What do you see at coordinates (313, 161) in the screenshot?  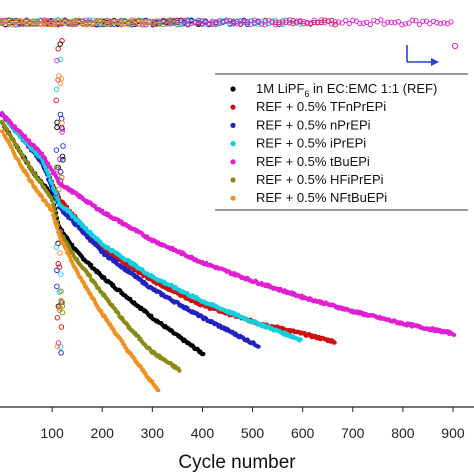 I see `legend-label: REF + 0.5% tBuEPi` at bounding box center [313, 161].